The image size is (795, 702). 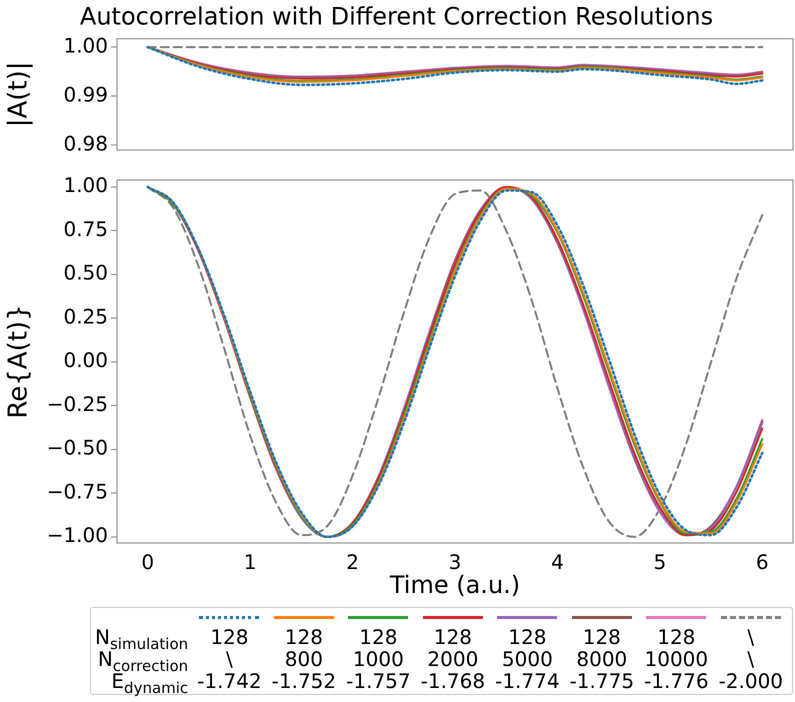 I want to click on x-tick-label: 4, so click(x=557, y=562).